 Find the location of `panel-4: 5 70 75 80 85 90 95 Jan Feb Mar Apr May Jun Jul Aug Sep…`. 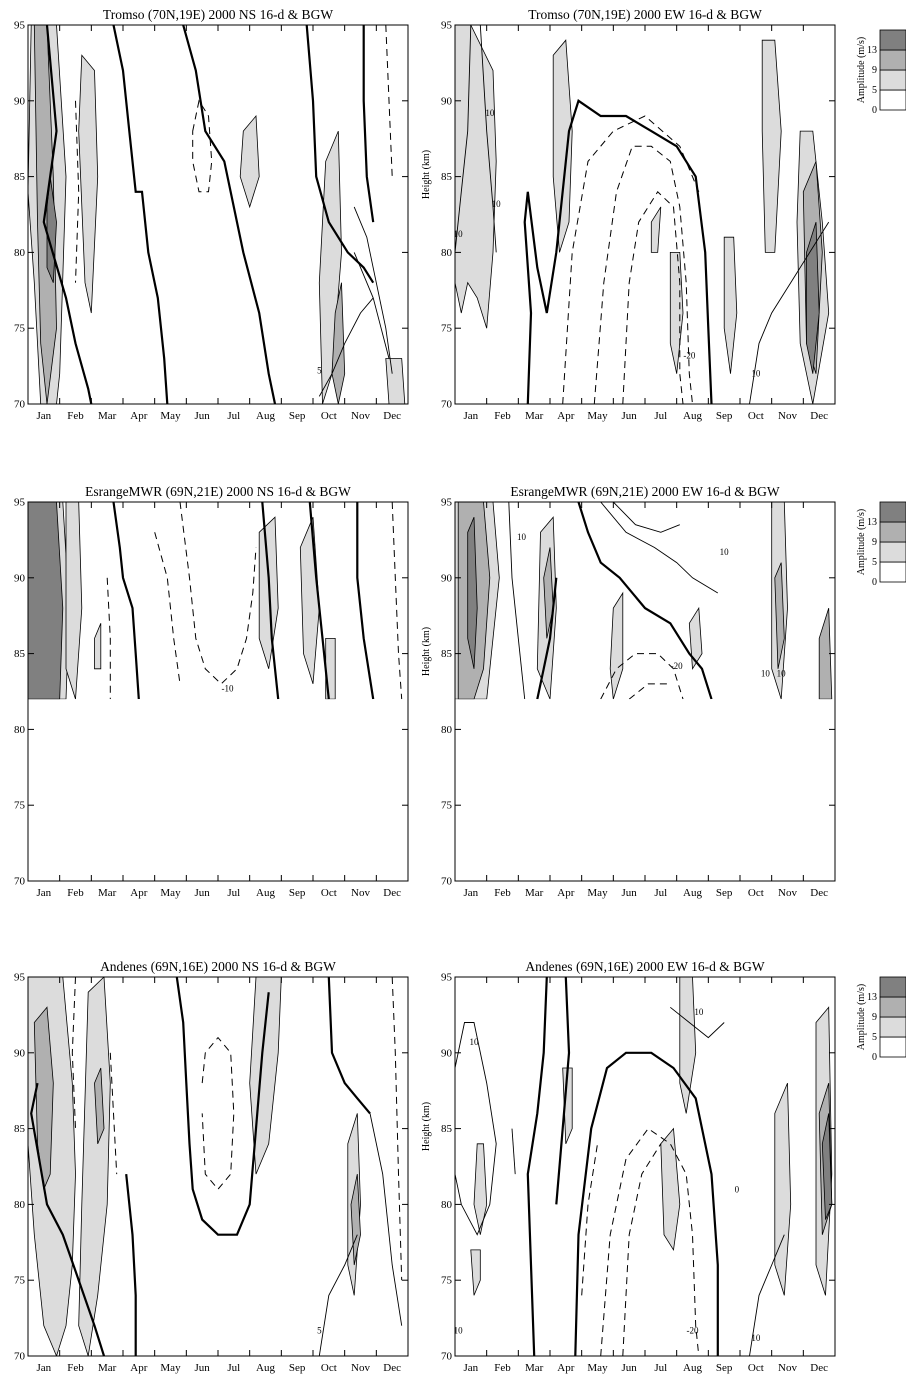

panel-4: 5 70 75 80 85 90 95 Jan Feb Mar Apr May Jun Jul Aug Sep… is located at coordinates (211, 1166).